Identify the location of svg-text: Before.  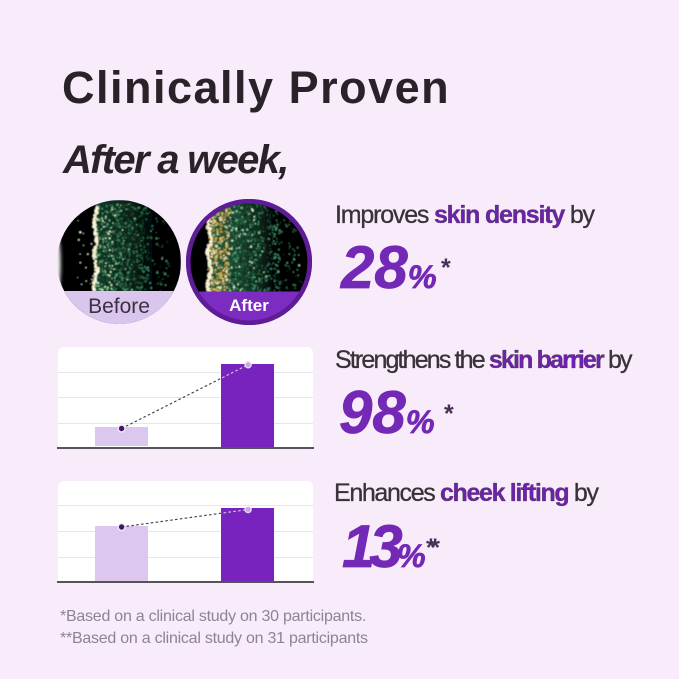
(119, 306).